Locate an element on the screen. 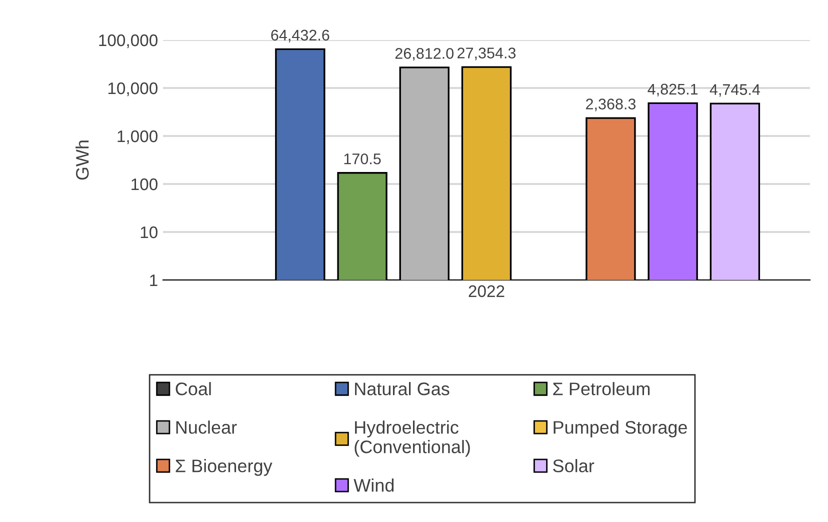  y-tick-label: 10,000 is located at coordinates (133, 89).